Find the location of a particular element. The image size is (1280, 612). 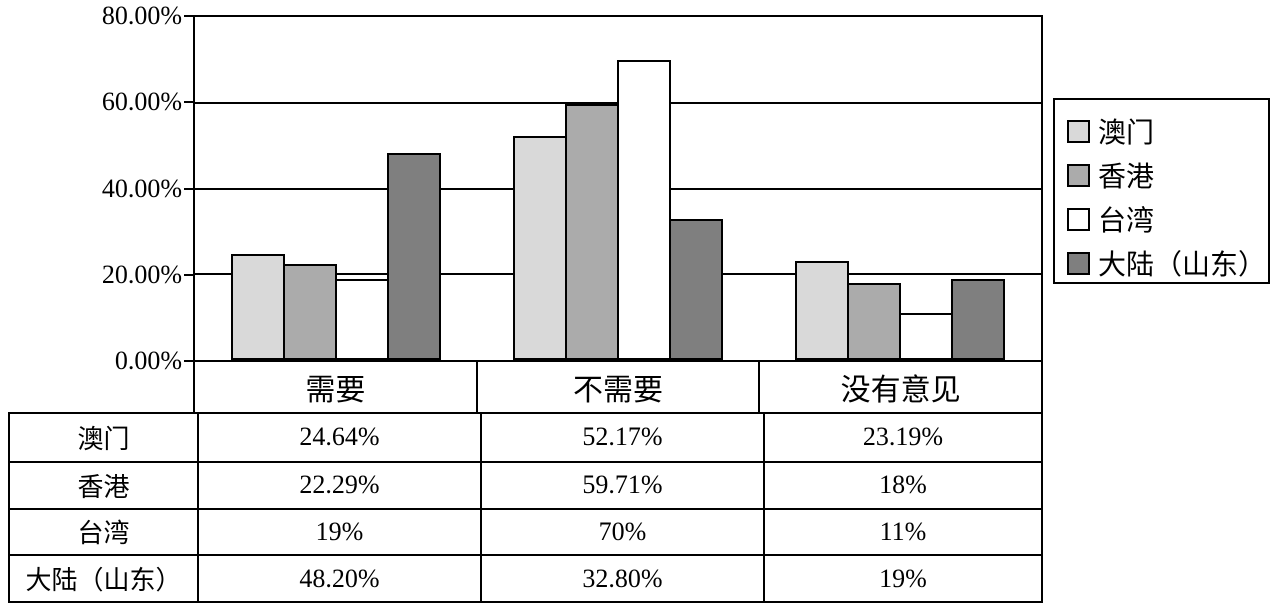

bar-台湾-不需要 is located at coordinates (644, 210).